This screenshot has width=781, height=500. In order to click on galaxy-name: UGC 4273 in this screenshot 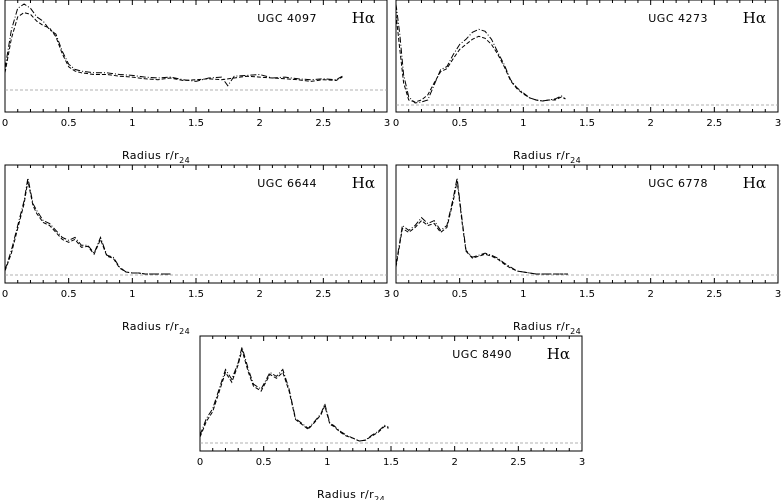, I will do `click(678, 18)`.